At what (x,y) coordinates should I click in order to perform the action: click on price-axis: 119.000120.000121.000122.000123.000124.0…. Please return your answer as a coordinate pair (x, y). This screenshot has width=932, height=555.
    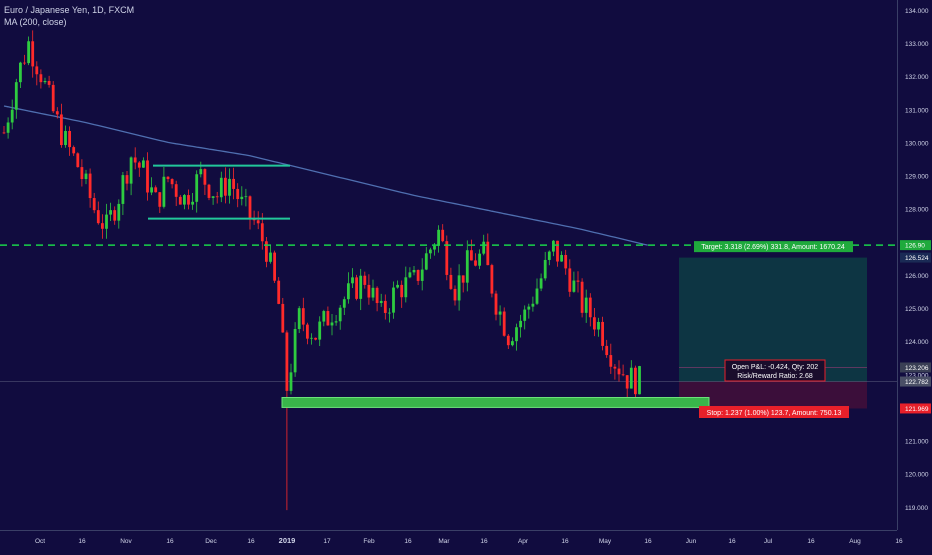
    Looking at the image, I should click on (914, 265).